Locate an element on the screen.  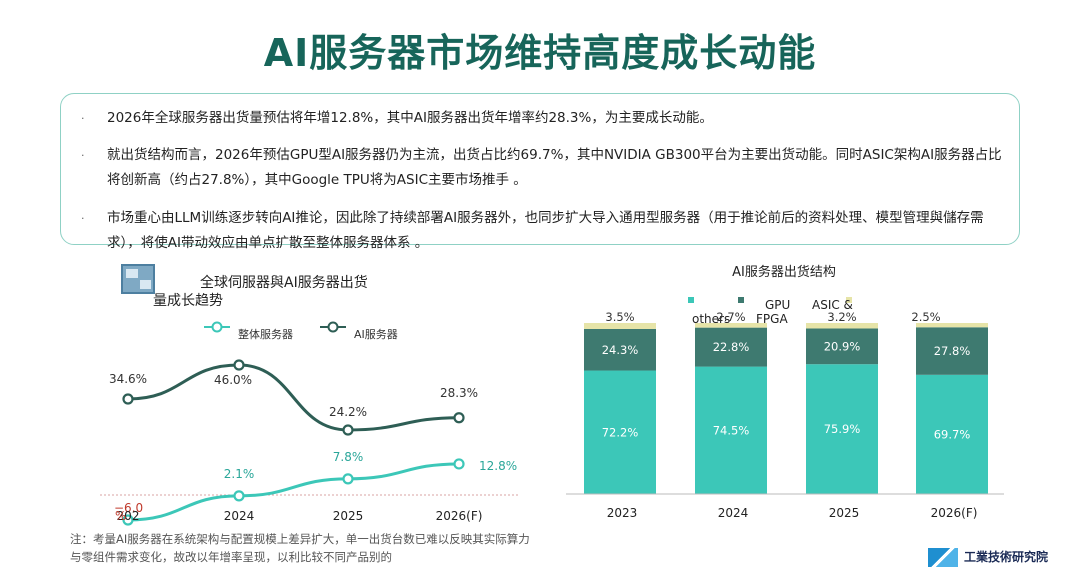
bar-chart-title: AI服务器出货结构 is located at coordinates (784, 272).